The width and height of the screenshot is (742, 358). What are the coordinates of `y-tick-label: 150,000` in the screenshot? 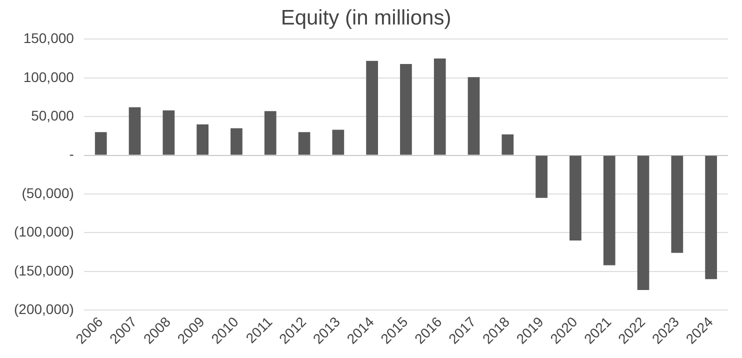 It's located at (48, 38).